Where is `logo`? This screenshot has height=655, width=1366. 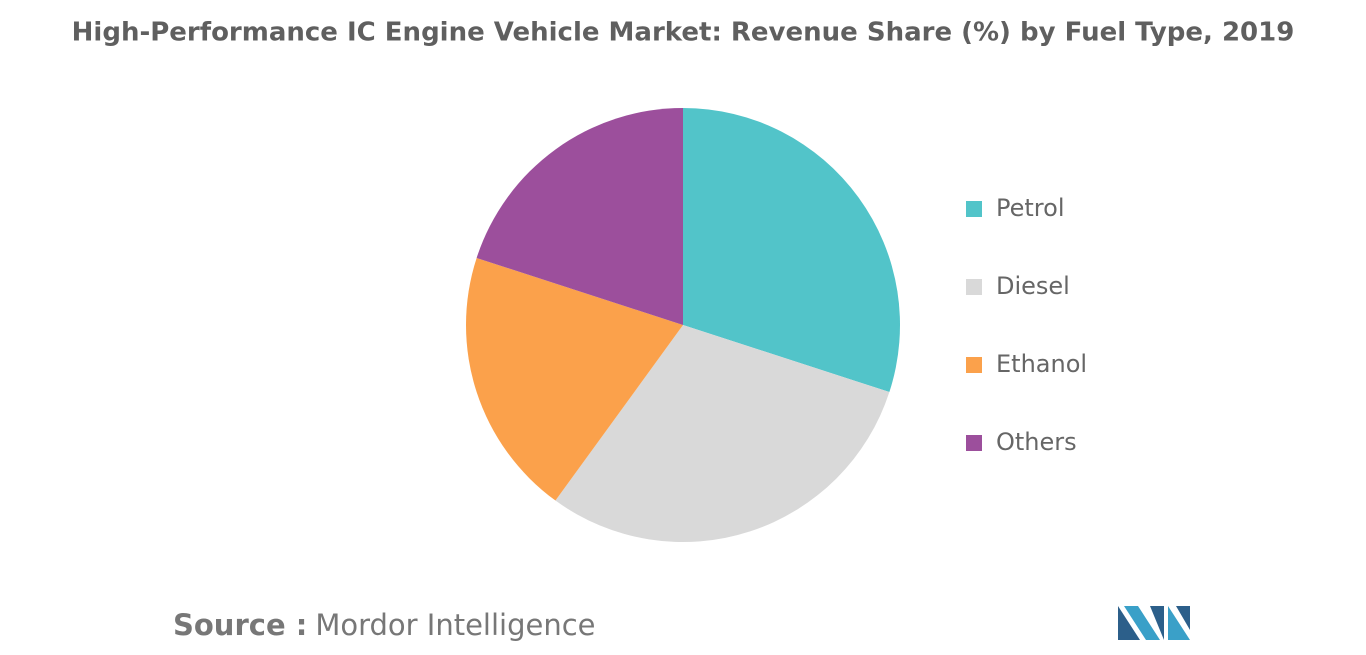 logo is located at coordinates (1154, 623).